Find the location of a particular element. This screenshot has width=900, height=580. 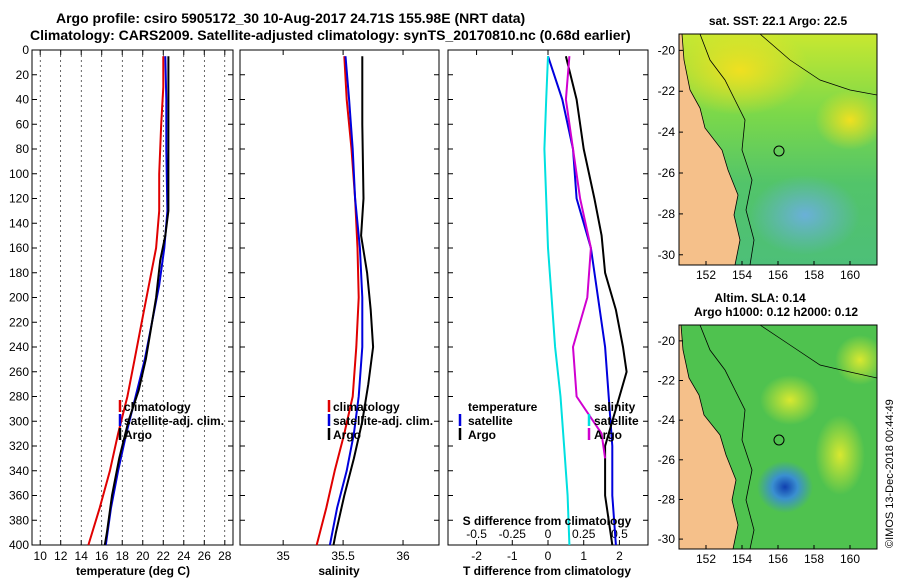

y-tick-label: 40 is located at coordinates (23, 100).